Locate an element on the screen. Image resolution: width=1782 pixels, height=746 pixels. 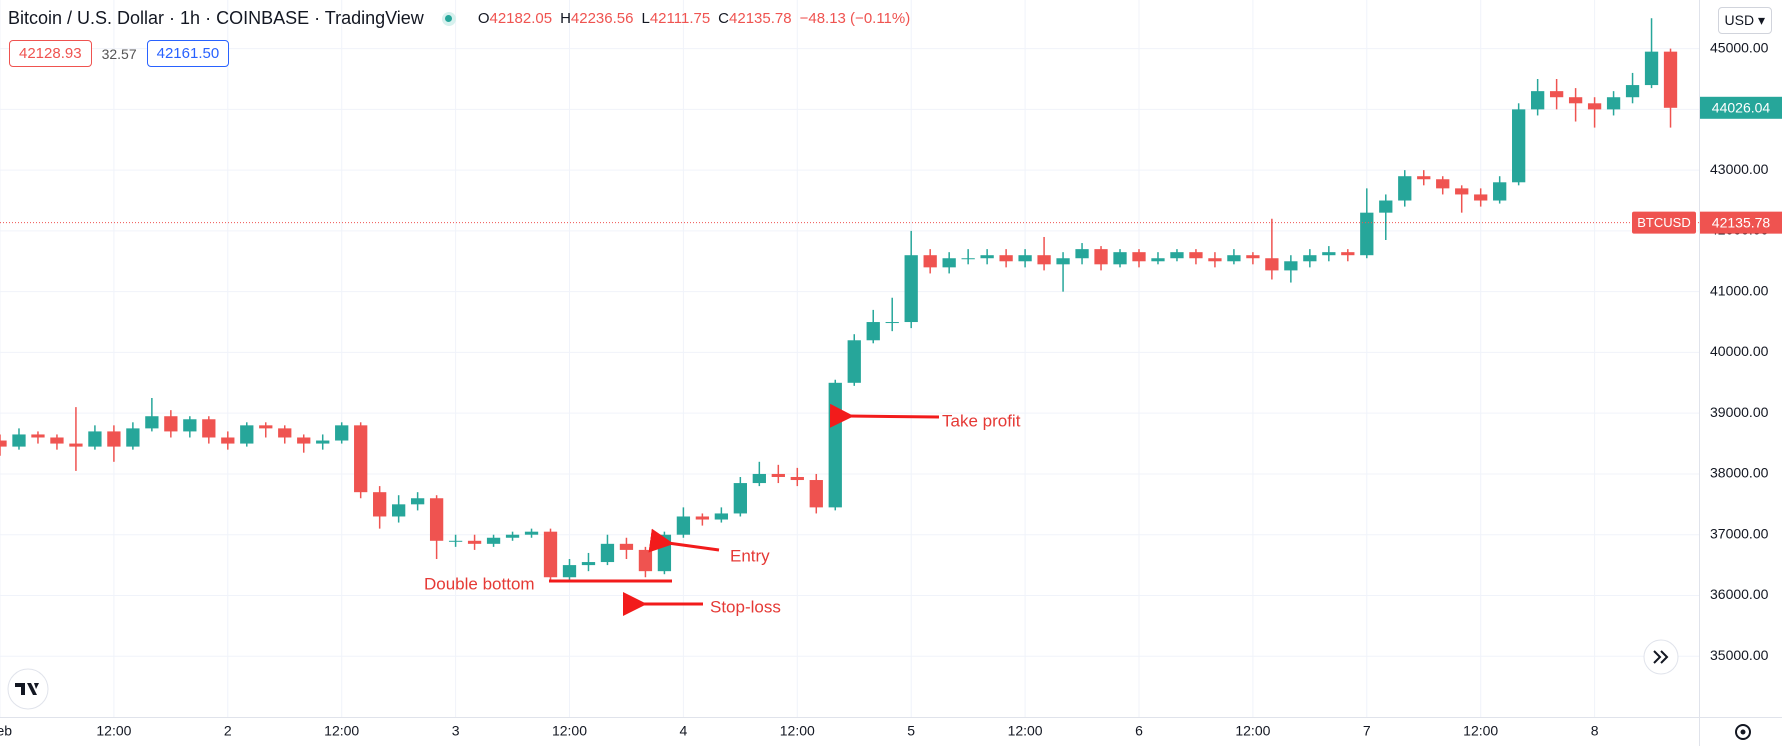
spread: 32.57 is located at coordinates (119, 53).